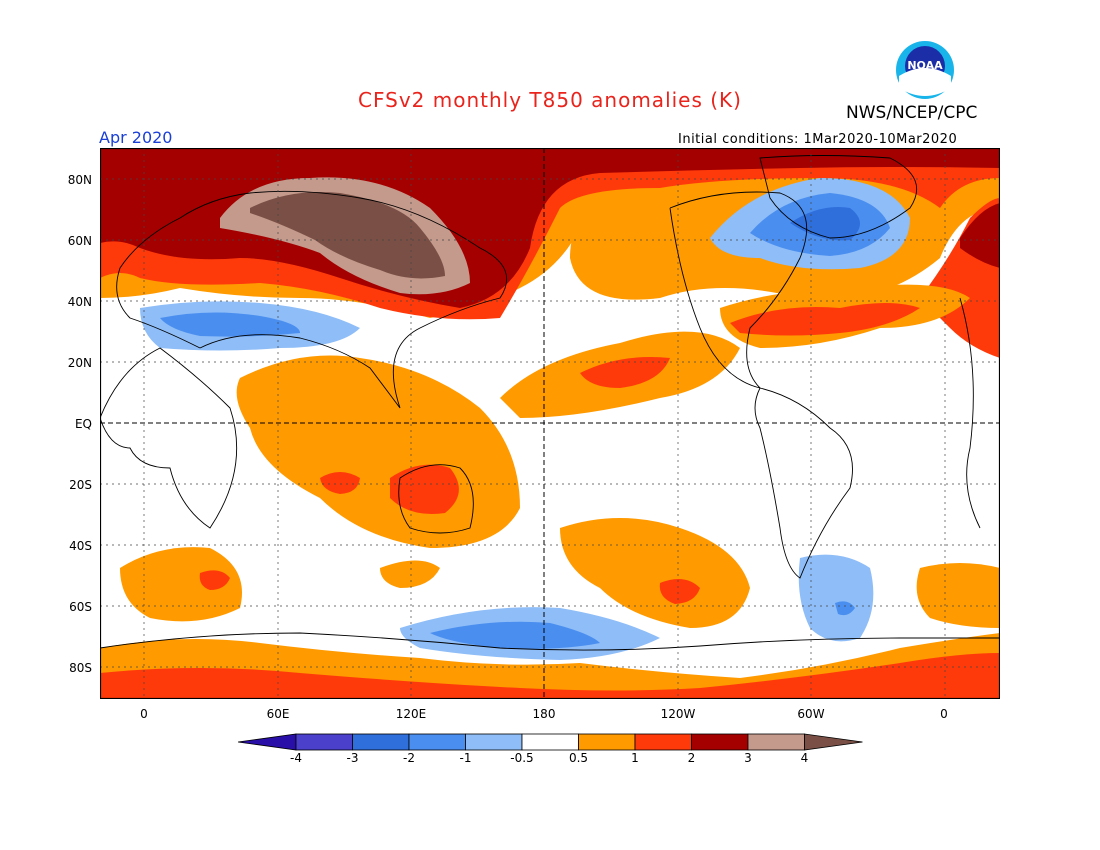 This screenshot has width=1100, height=850. What do you see at coordinates (833, 742) in the screenshot?
I see `colorbar-cap-high` at bounding box center [833, 742].